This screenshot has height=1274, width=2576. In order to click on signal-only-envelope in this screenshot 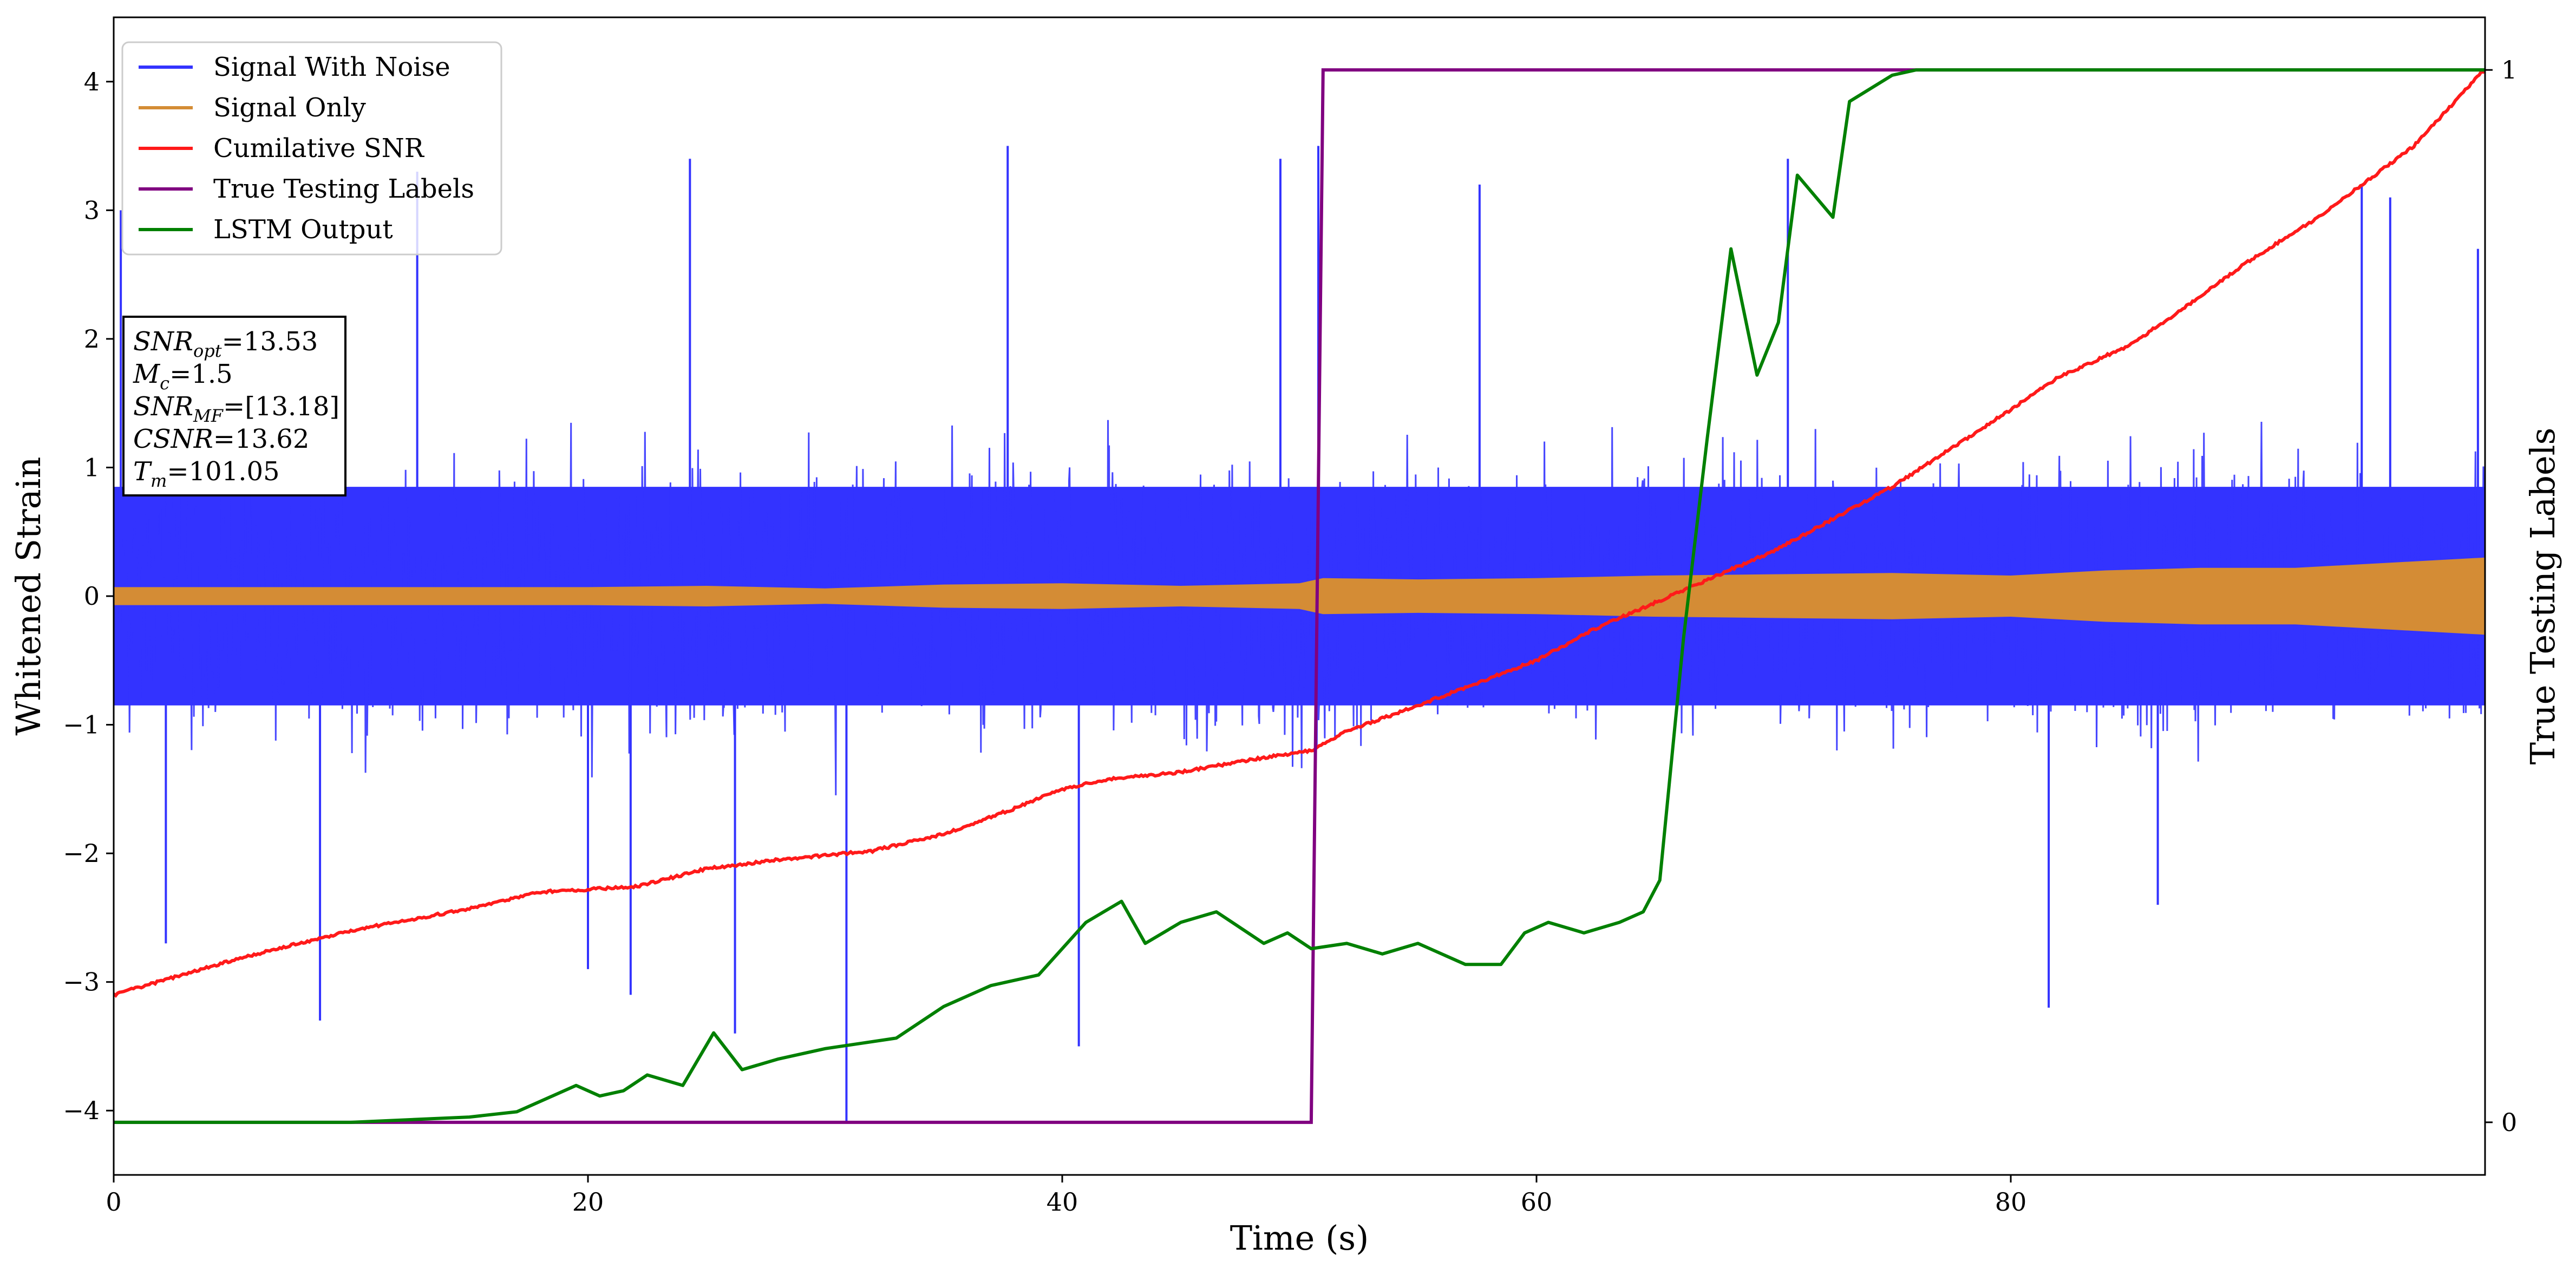, I will do `click(1300, 596)`.